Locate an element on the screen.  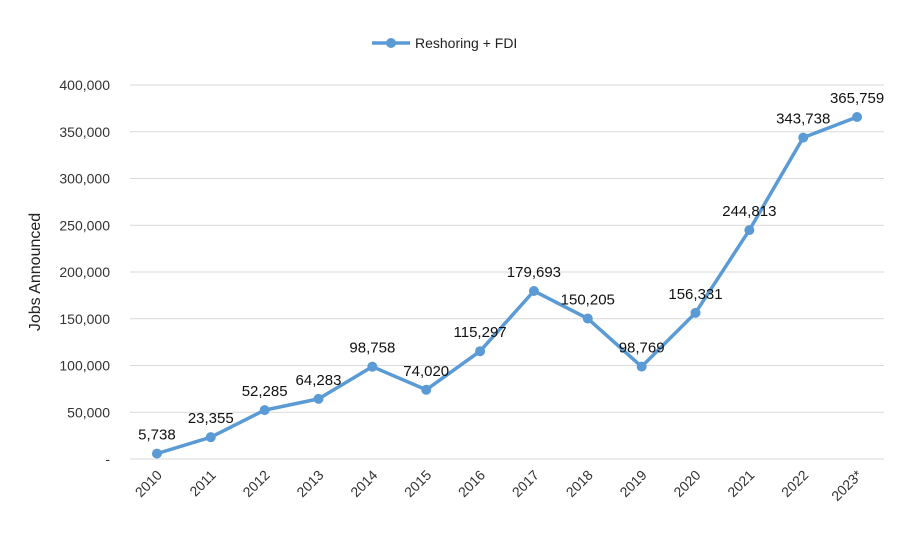
x-tick-label: 2022 is located at coordinates (794, 483).